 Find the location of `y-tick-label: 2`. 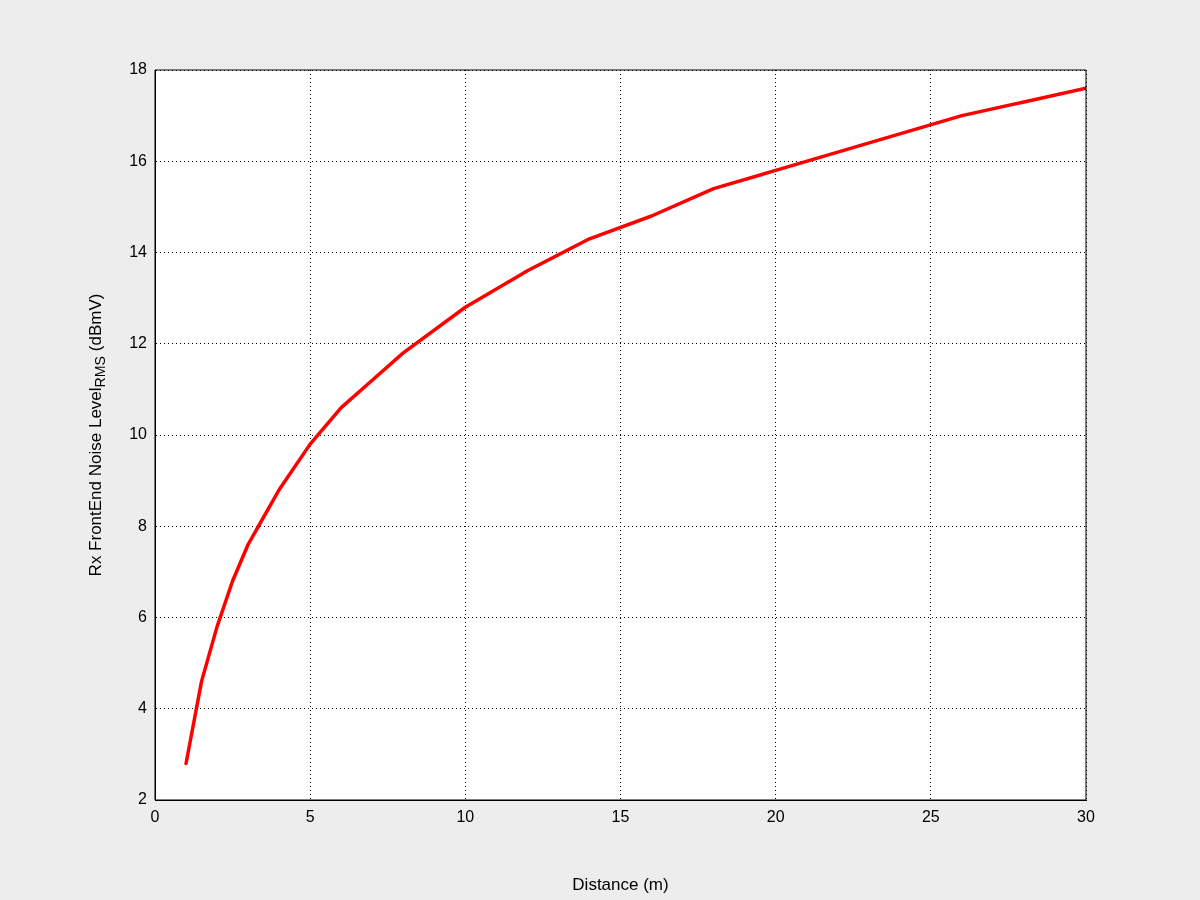

y-tick-label: 2 is located at coordinates (143, 799).